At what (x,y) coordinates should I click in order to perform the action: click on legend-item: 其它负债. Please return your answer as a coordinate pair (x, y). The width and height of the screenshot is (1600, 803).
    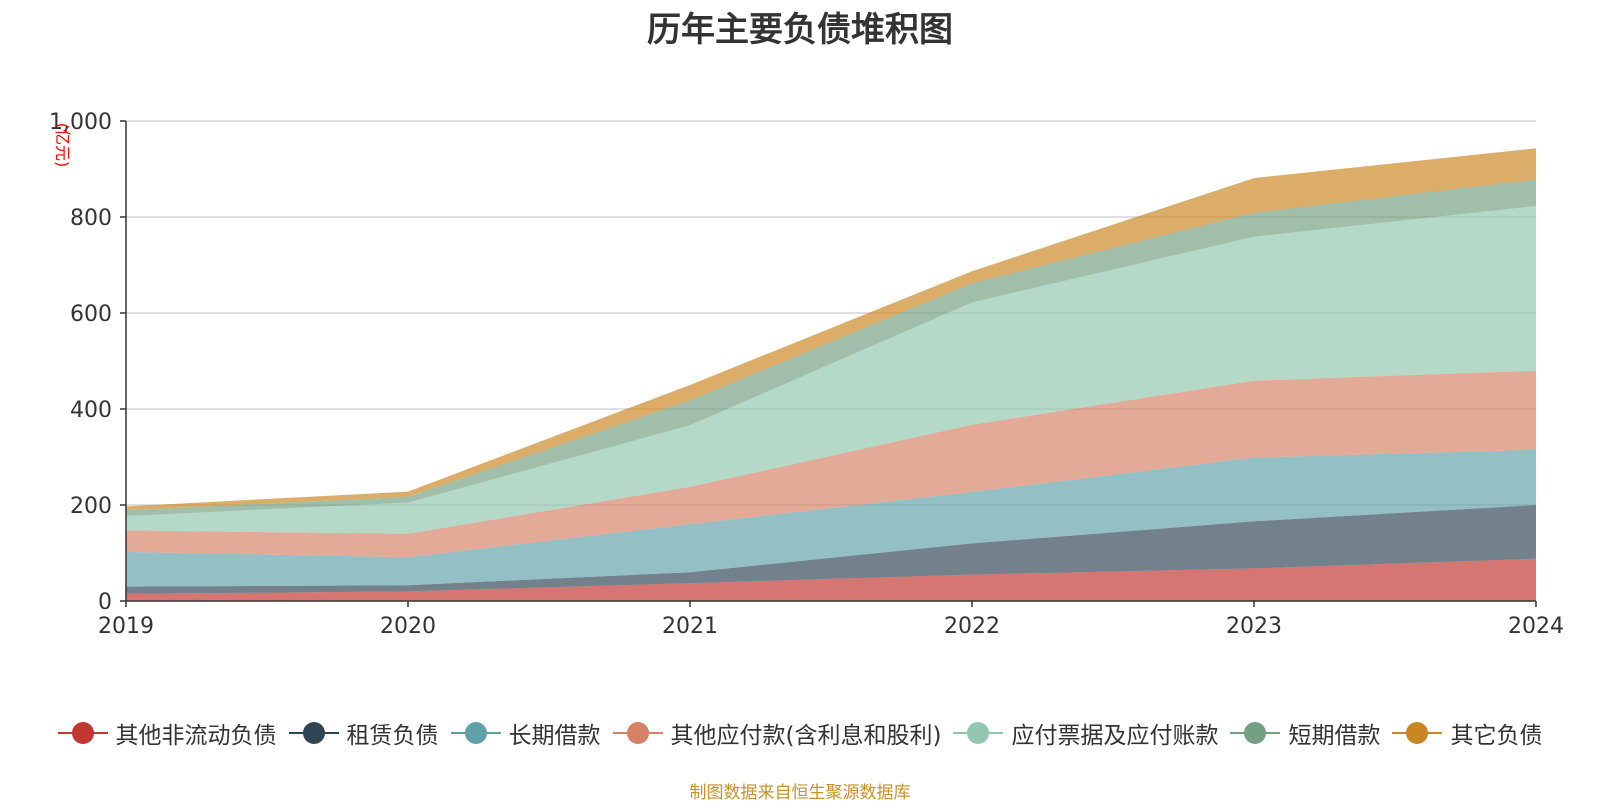
    Looking at the image, I should click on (1467, 733).